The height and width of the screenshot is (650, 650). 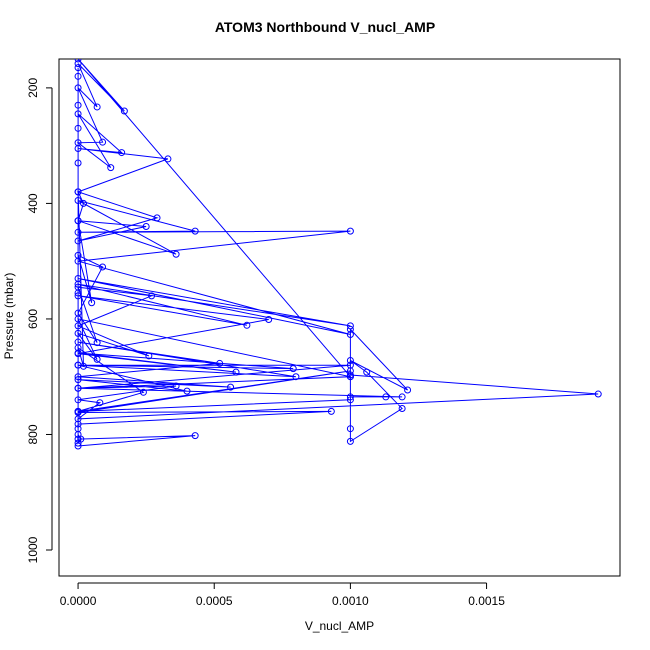 I want to click on y-axis: 200 400 600 800 1000, so click(x=39, y=320).